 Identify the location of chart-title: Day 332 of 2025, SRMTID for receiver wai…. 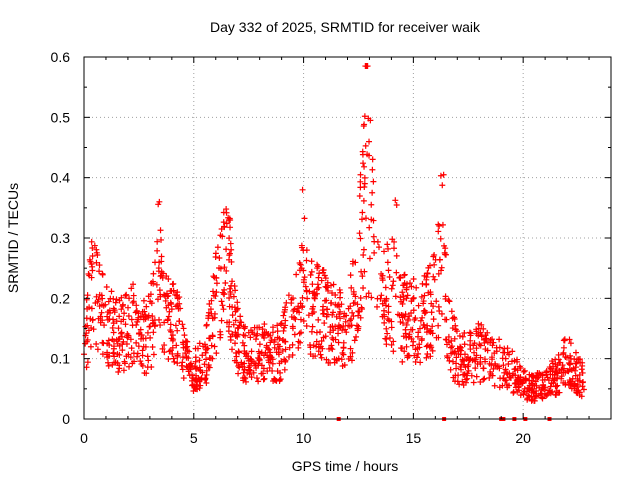
(345, 27).